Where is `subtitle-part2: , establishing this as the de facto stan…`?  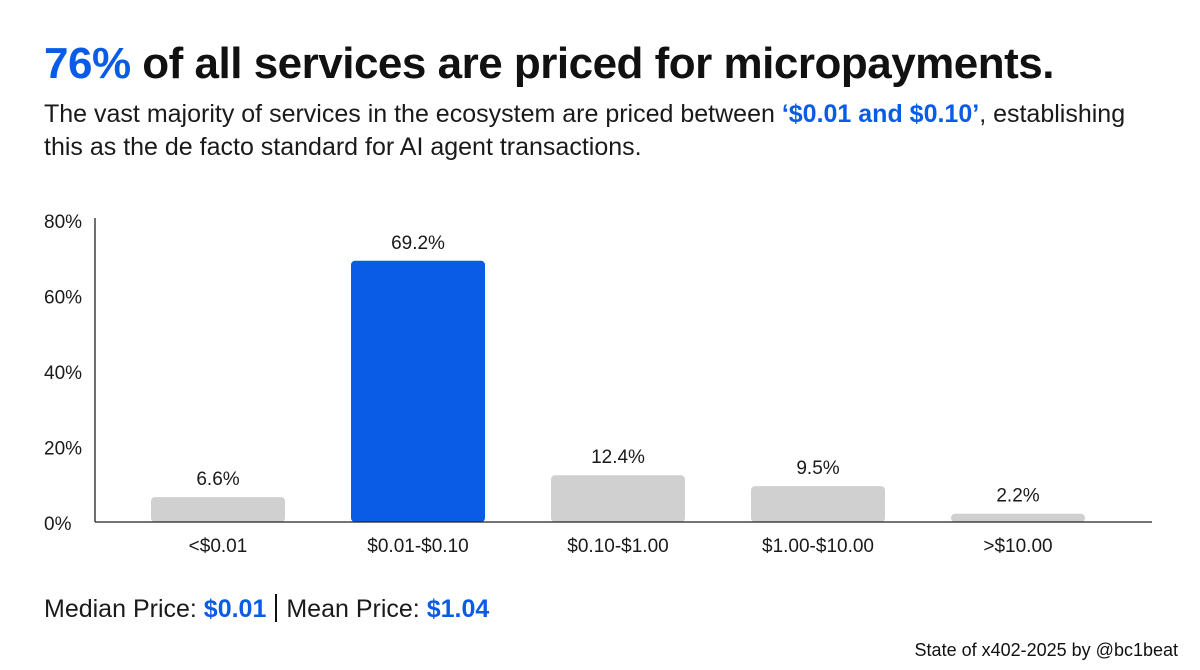 subtitle-part2: , establishing this as the de facto stan… is located at coordinates (585, 130).